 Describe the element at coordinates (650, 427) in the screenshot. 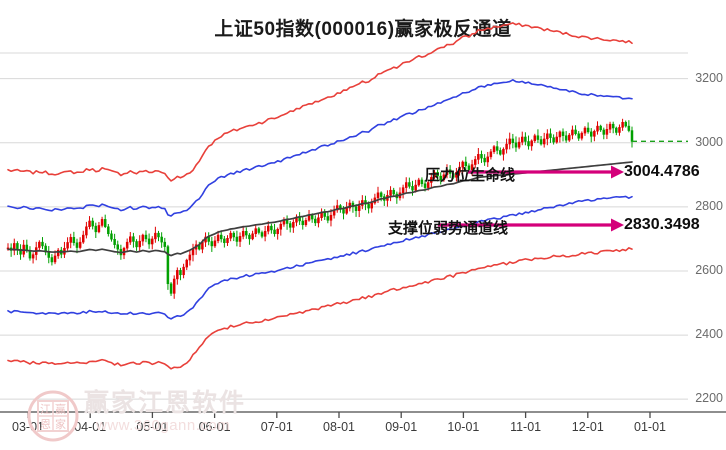

I see `x-axis-tick-label: 01-01` at that location.